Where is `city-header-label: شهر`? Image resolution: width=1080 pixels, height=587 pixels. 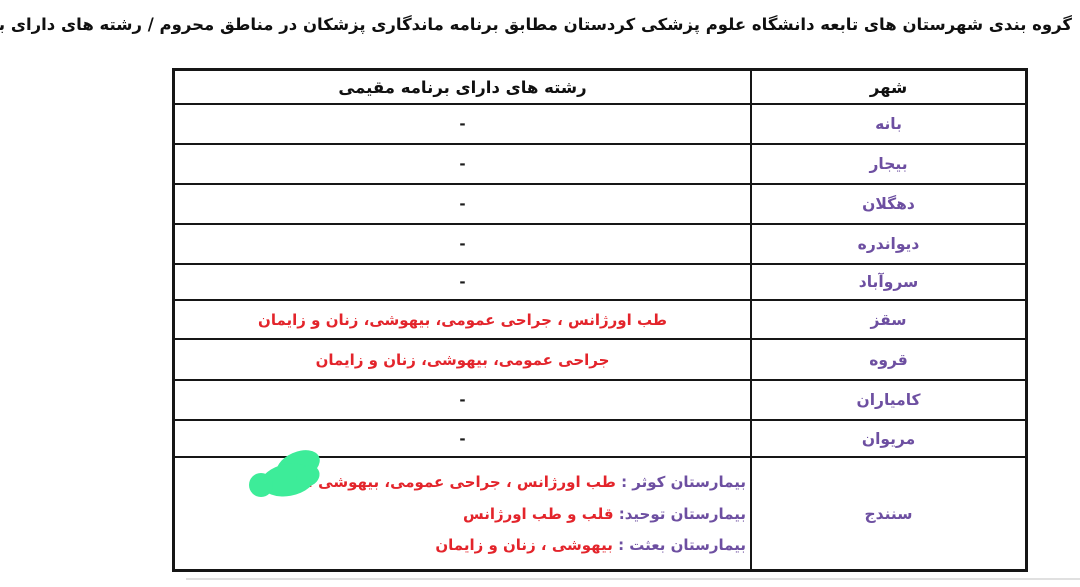
city-header-label: شهر is located at coordinates (888, 87).